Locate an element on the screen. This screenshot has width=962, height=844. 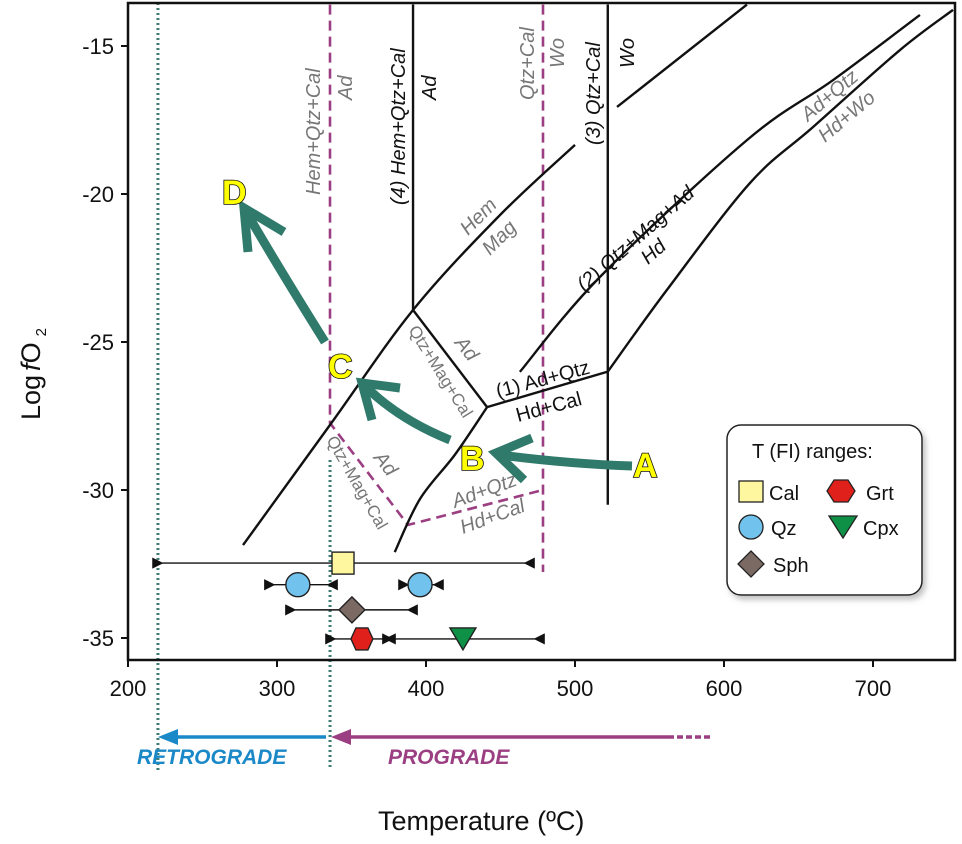
prograde-label: PROGRADE is located at coordinates (449, 757).